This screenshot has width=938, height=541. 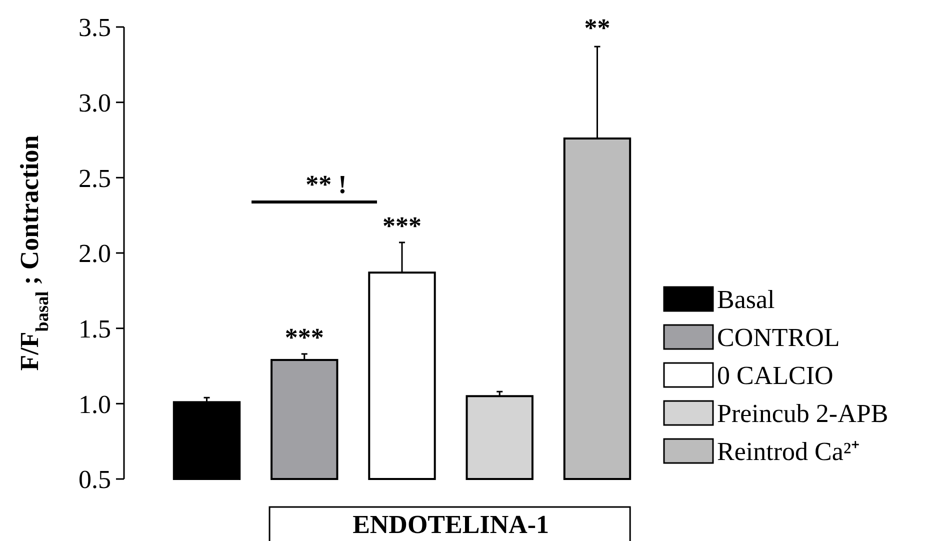 I want to click on legend-label: Reintrod Ca²⁺, so click(x=788, y=451).